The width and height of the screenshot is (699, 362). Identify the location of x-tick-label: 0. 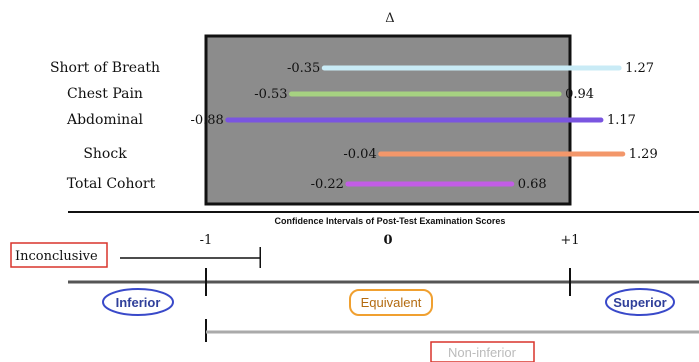
(387, 240).